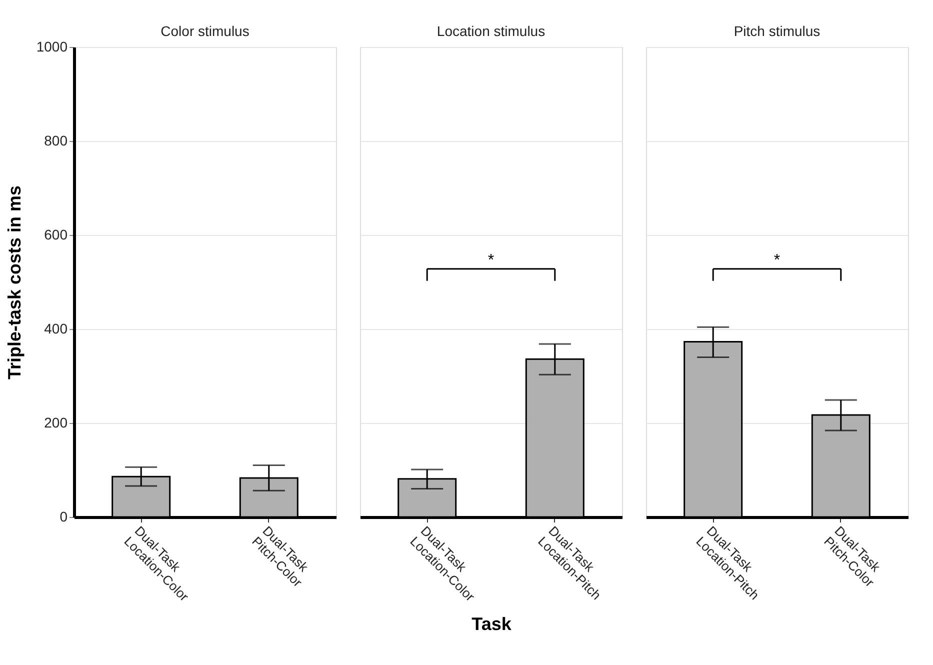  What do you see at coordinates (14, 282) in the screenshot?
I see `y-axis-title: Triple-task costs in ms` at bounding box center [14, 282].